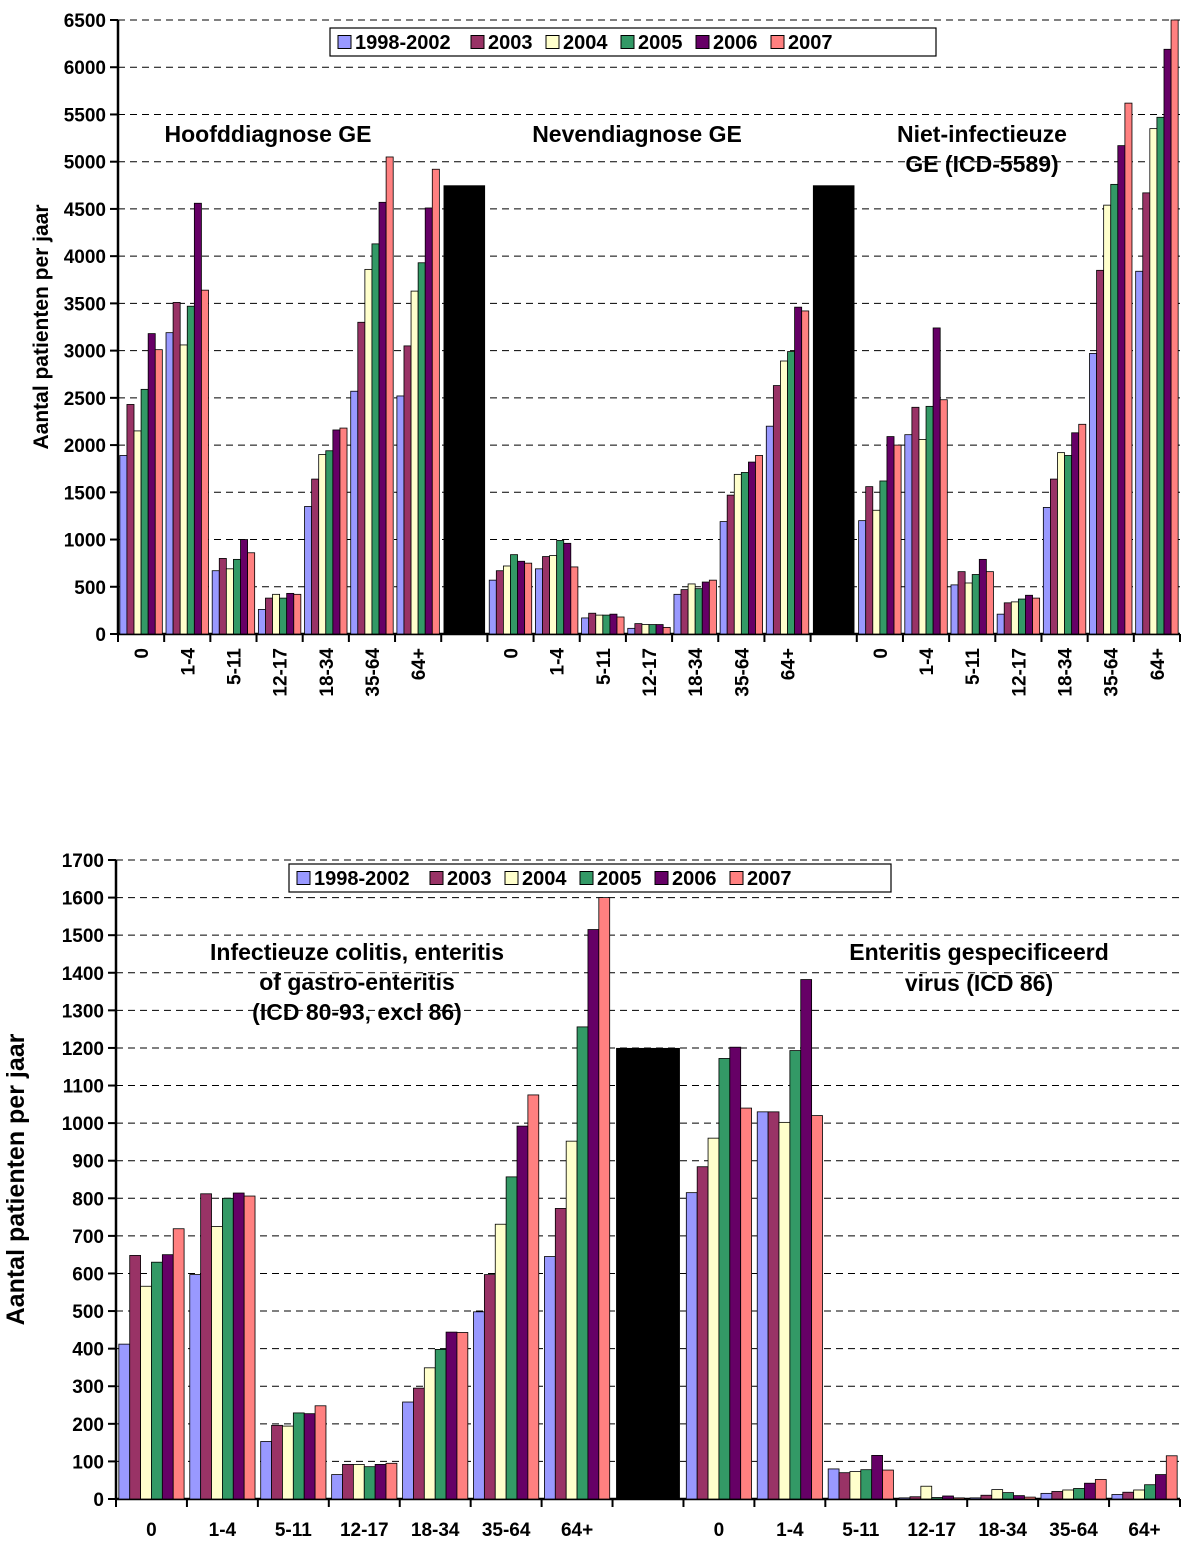 The image size is (1188, 1546). Describe the element at coordinates (833, 410) in the screenshot. I see `separator-bar` at that location.